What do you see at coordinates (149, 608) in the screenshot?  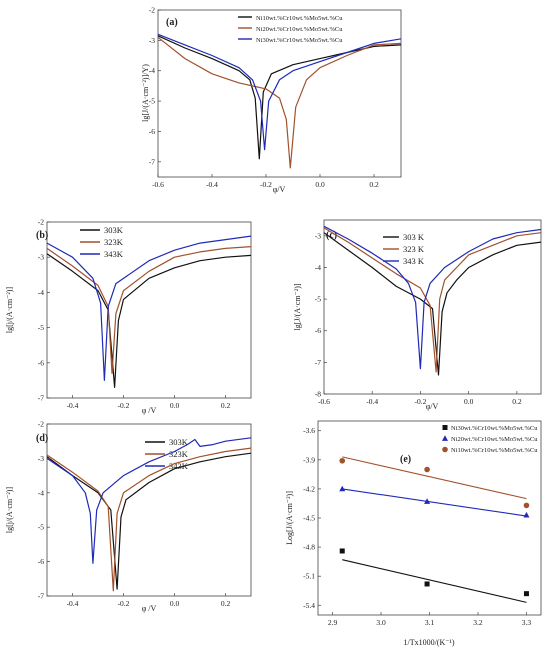 I see `x-axis-label-d: φ /V` at bounding box center [149, 608].